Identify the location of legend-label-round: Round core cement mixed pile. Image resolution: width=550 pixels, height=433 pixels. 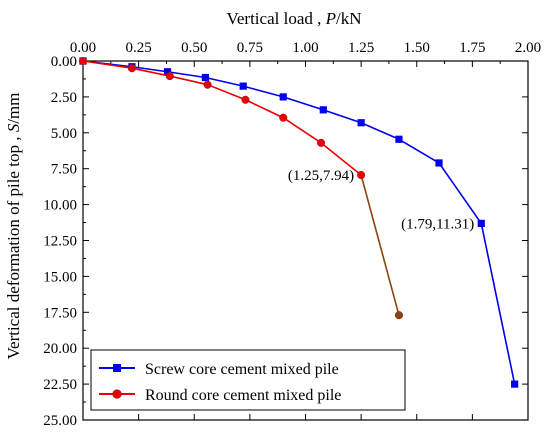
(243, 395).